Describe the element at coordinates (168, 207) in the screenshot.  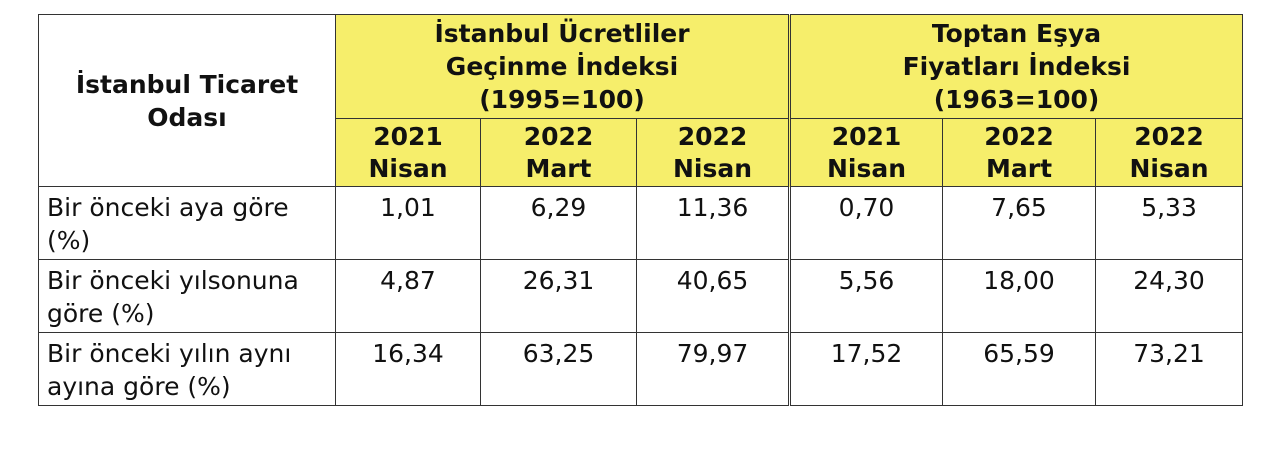
I see `row-label-text: Bir önceki aya göre` at that location.